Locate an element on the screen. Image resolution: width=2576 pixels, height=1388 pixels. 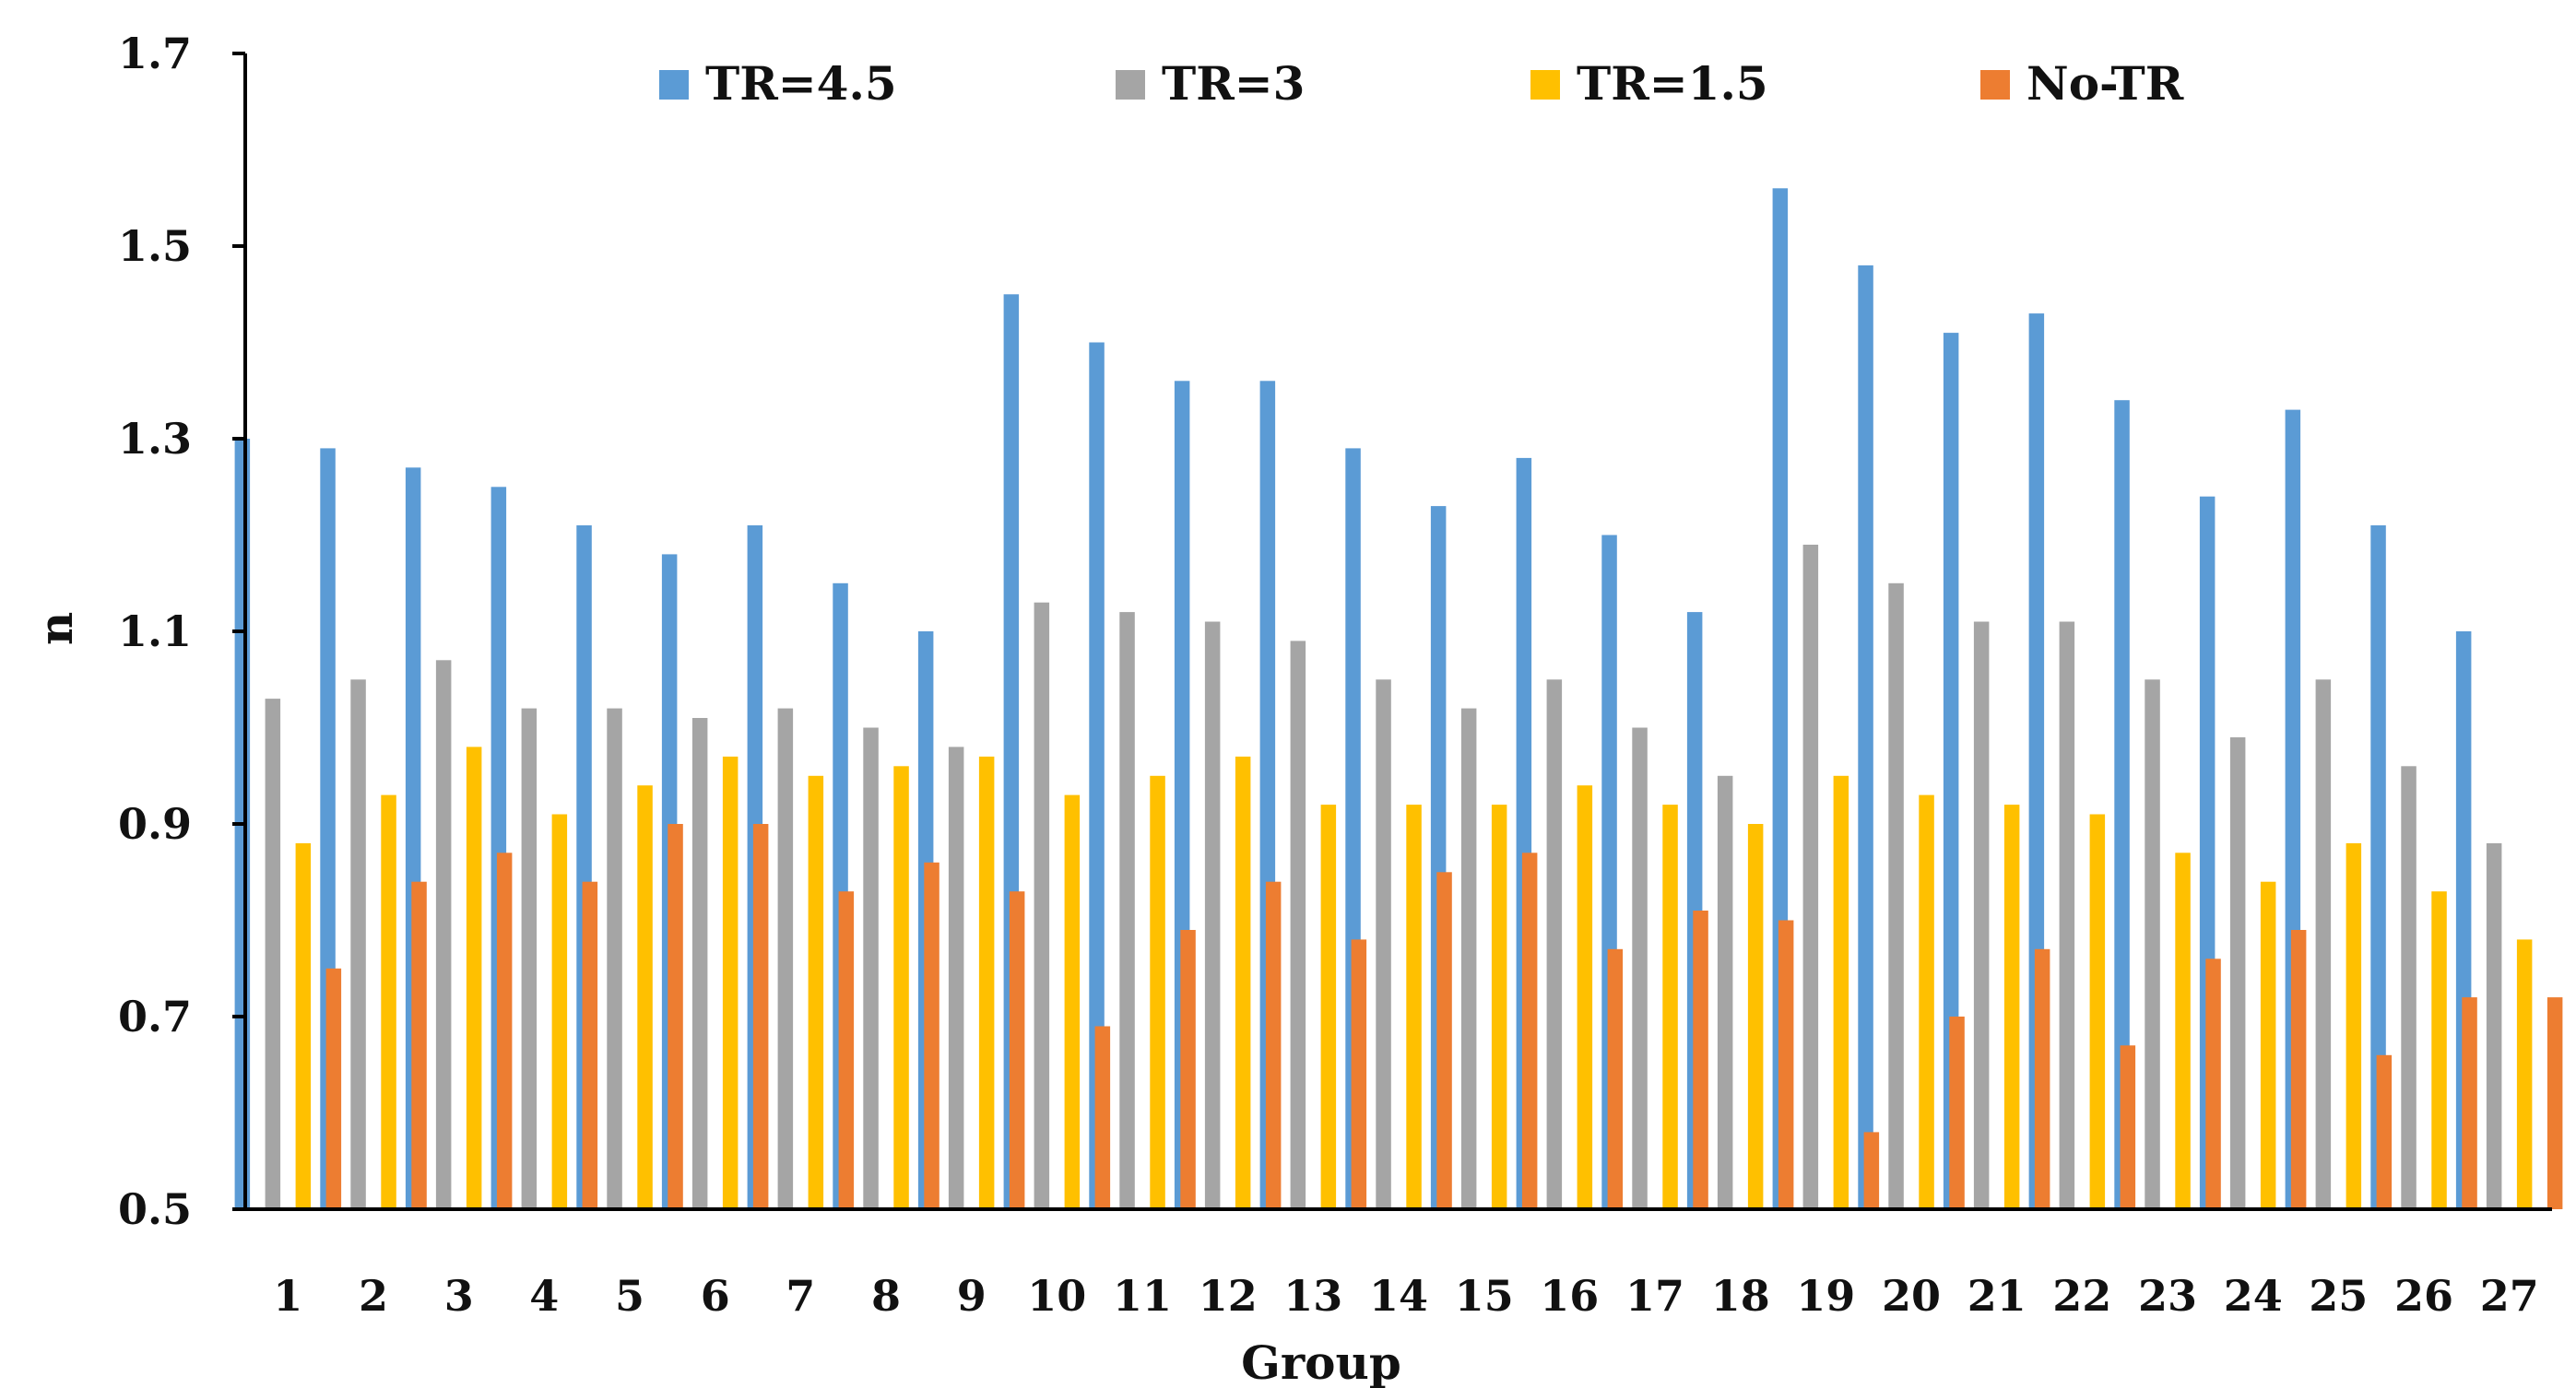
x-tick-label: 4 is located at coordinates (544, 1296).